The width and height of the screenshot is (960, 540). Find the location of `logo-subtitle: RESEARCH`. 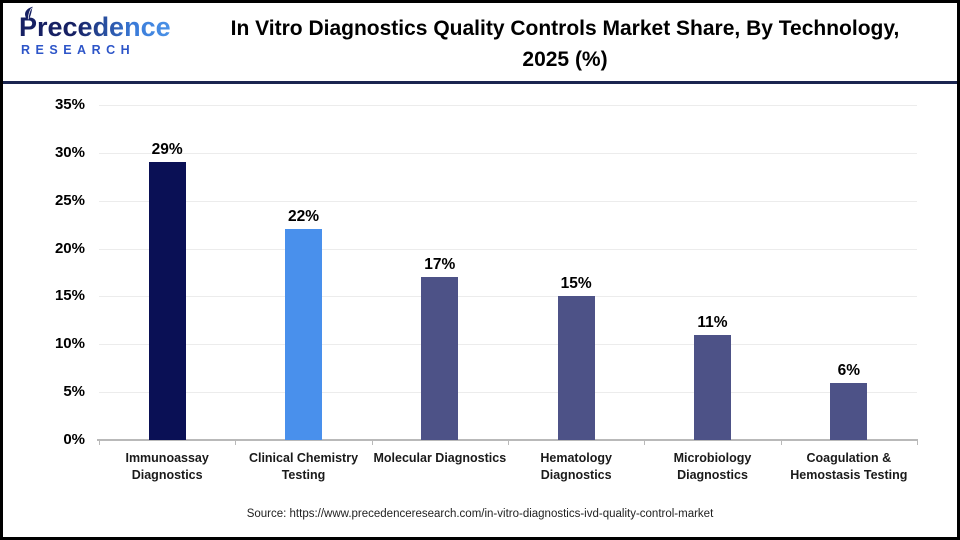

logo-subtitle: RESEARCH is located at coordinates (78, 50).